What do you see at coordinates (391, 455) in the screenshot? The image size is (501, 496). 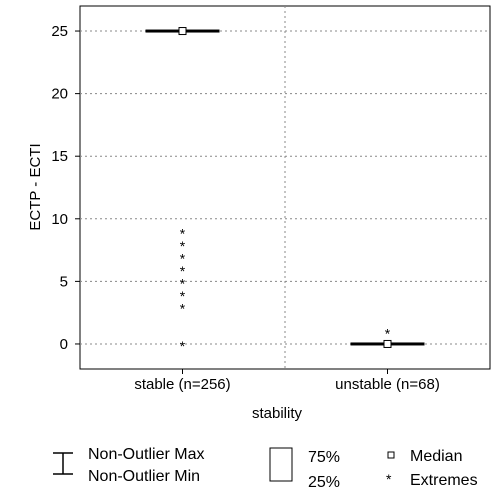 I see `legend-median-icon` at bounding box center [391, 455].